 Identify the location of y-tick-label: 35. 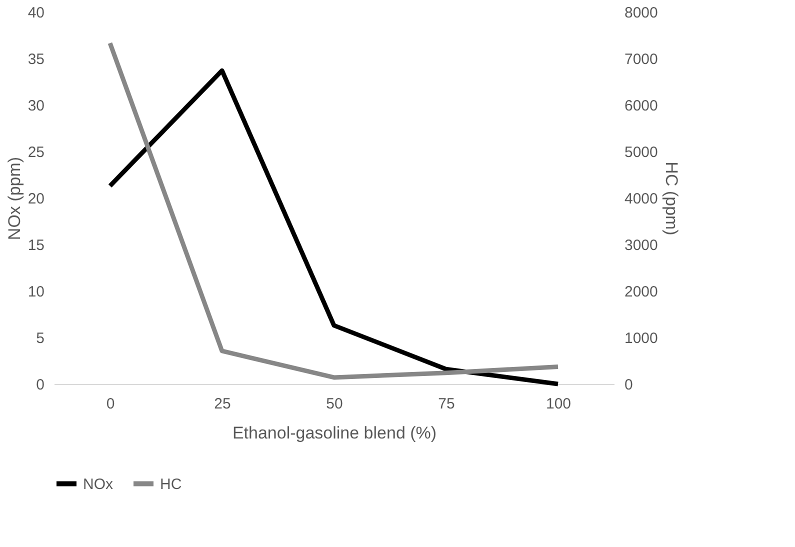
(36, 59).